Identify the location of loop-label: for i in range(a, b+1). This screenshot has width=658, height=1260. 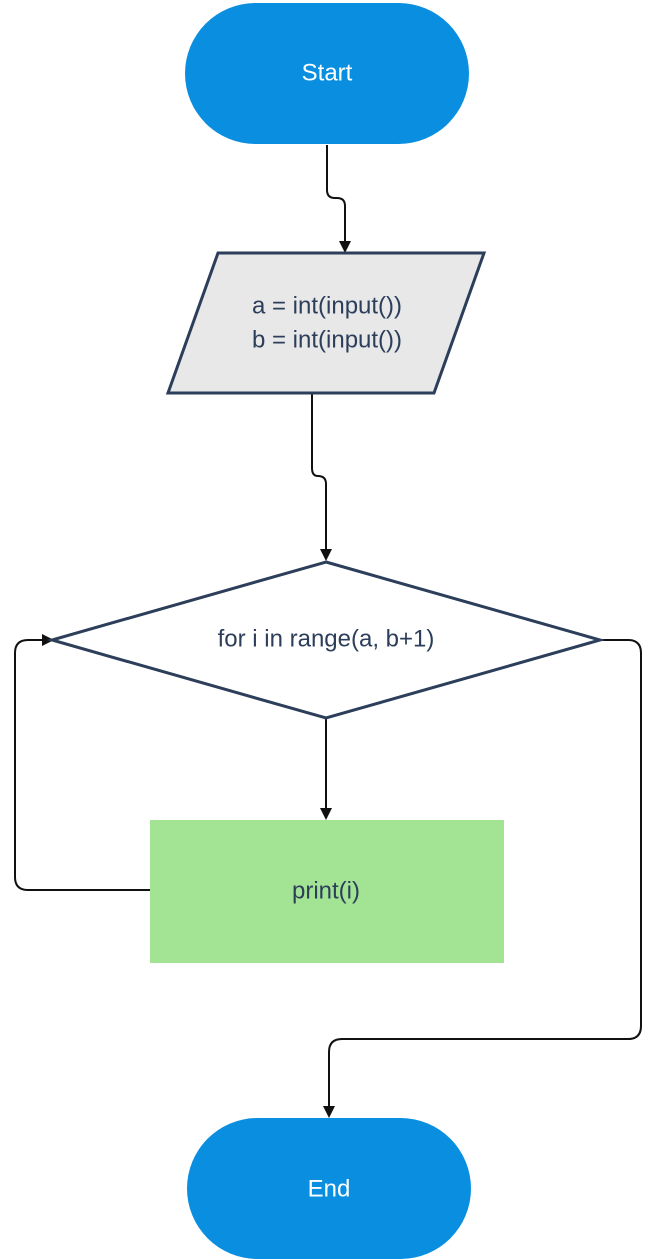
(326, 638).